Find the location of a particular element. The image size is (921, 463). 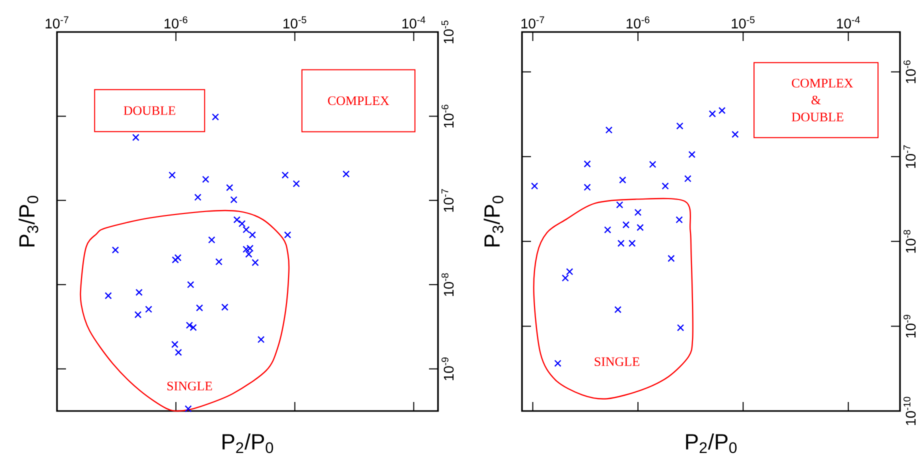

annotation: COMPLEX & DOUBLE is located at coordinates (823, 100).